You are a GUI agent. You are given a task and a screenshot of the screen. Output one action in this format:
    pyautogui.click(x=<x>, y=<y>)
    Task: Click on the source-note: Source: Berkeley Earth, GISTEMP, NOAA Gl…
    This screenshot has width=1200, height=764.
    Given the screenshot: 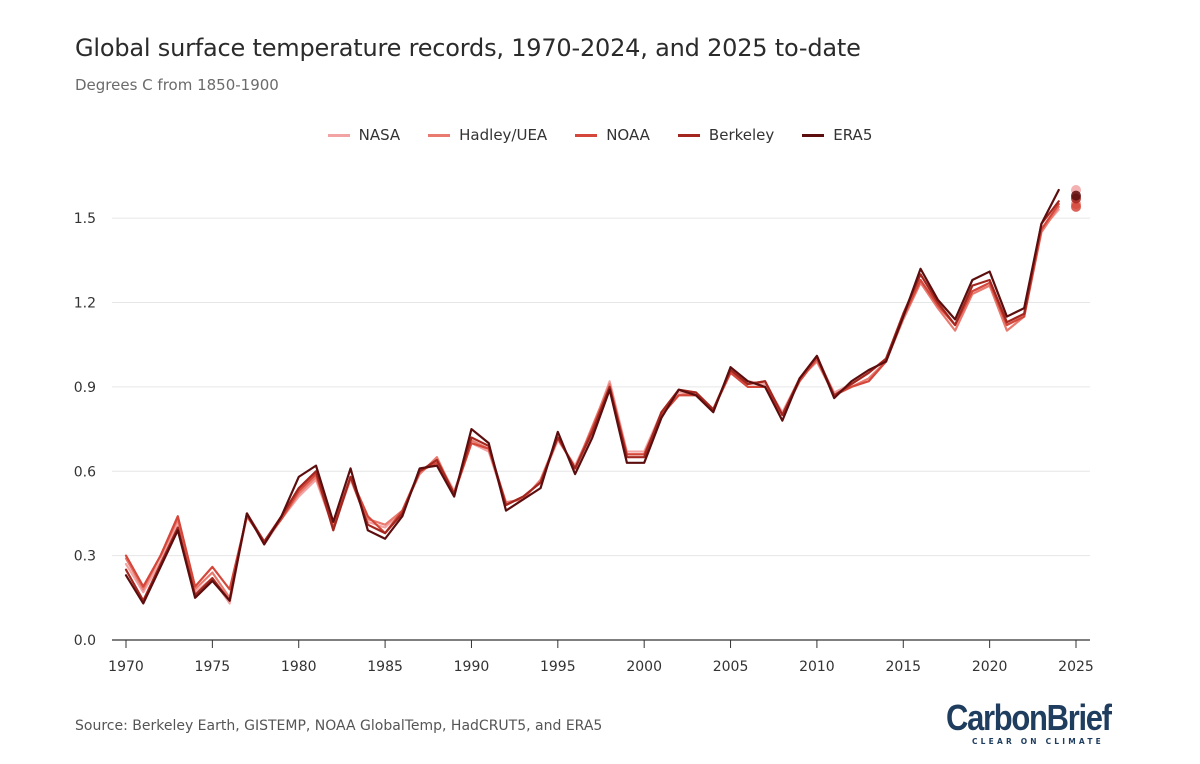 What is the action you would take?
    pyautogui.click(x=339, y=726)
    